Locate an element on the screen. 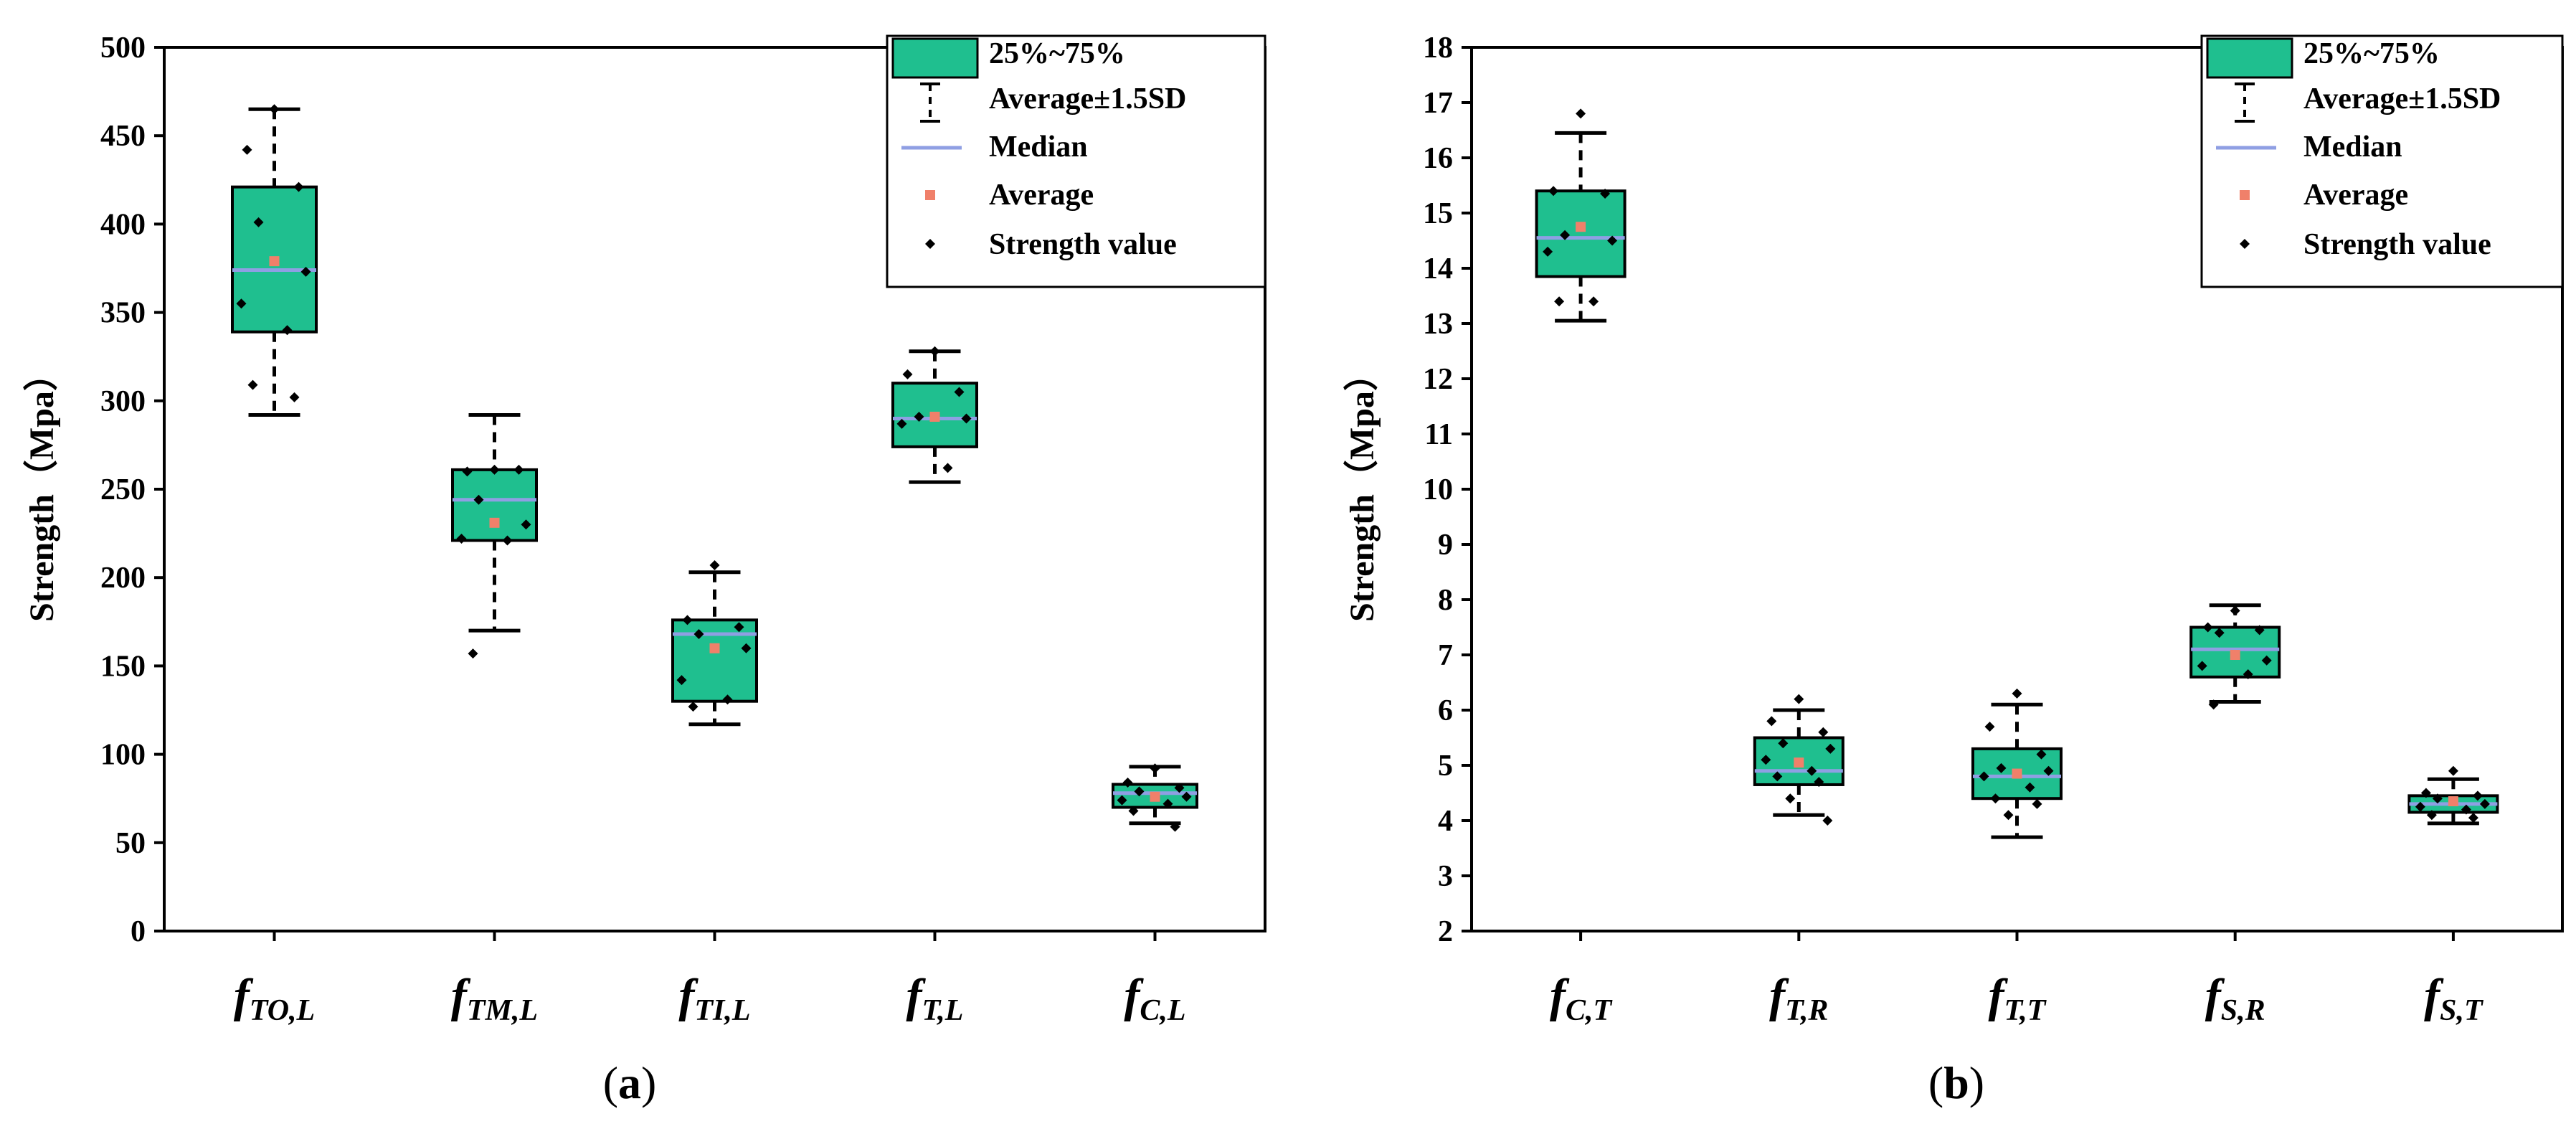 This screenshot has height=1124, width=2576. panel-a-y-axis-label: Strength（Mpa） is located at coordinates (42, 489).